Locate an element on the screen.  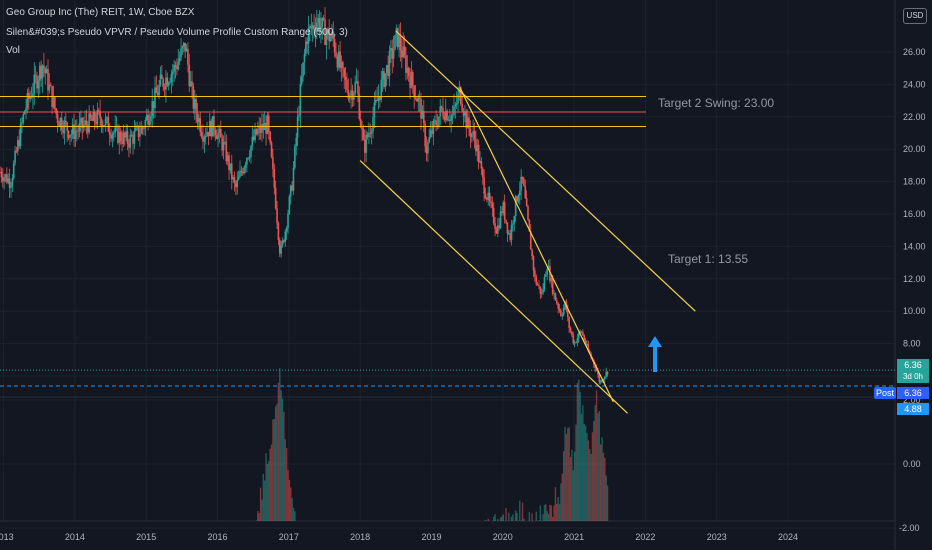
time-tick-label: 2019 is located at coordinates (431, 537).